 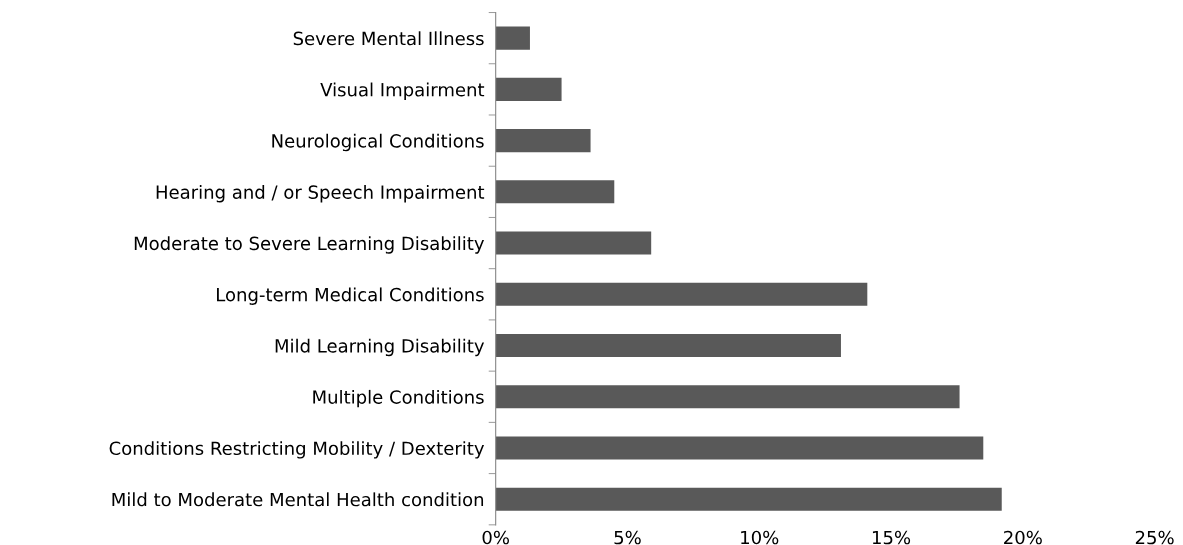 What do you see at coordinates (298, 499) in the screenshot?
I see `y-tick-label: Mild to Moderate Mental Health condition` at bounding box center [298, 499].